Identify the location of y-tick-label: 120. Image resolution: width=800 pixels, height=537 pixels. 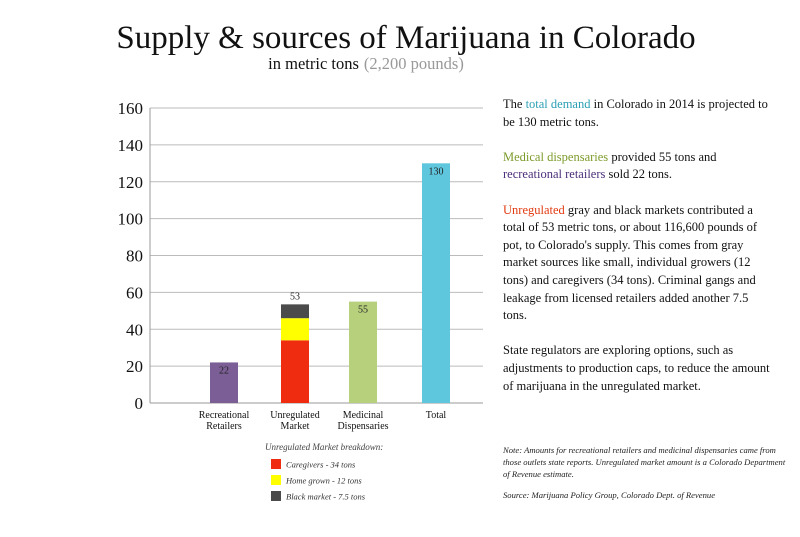
(131, 182).